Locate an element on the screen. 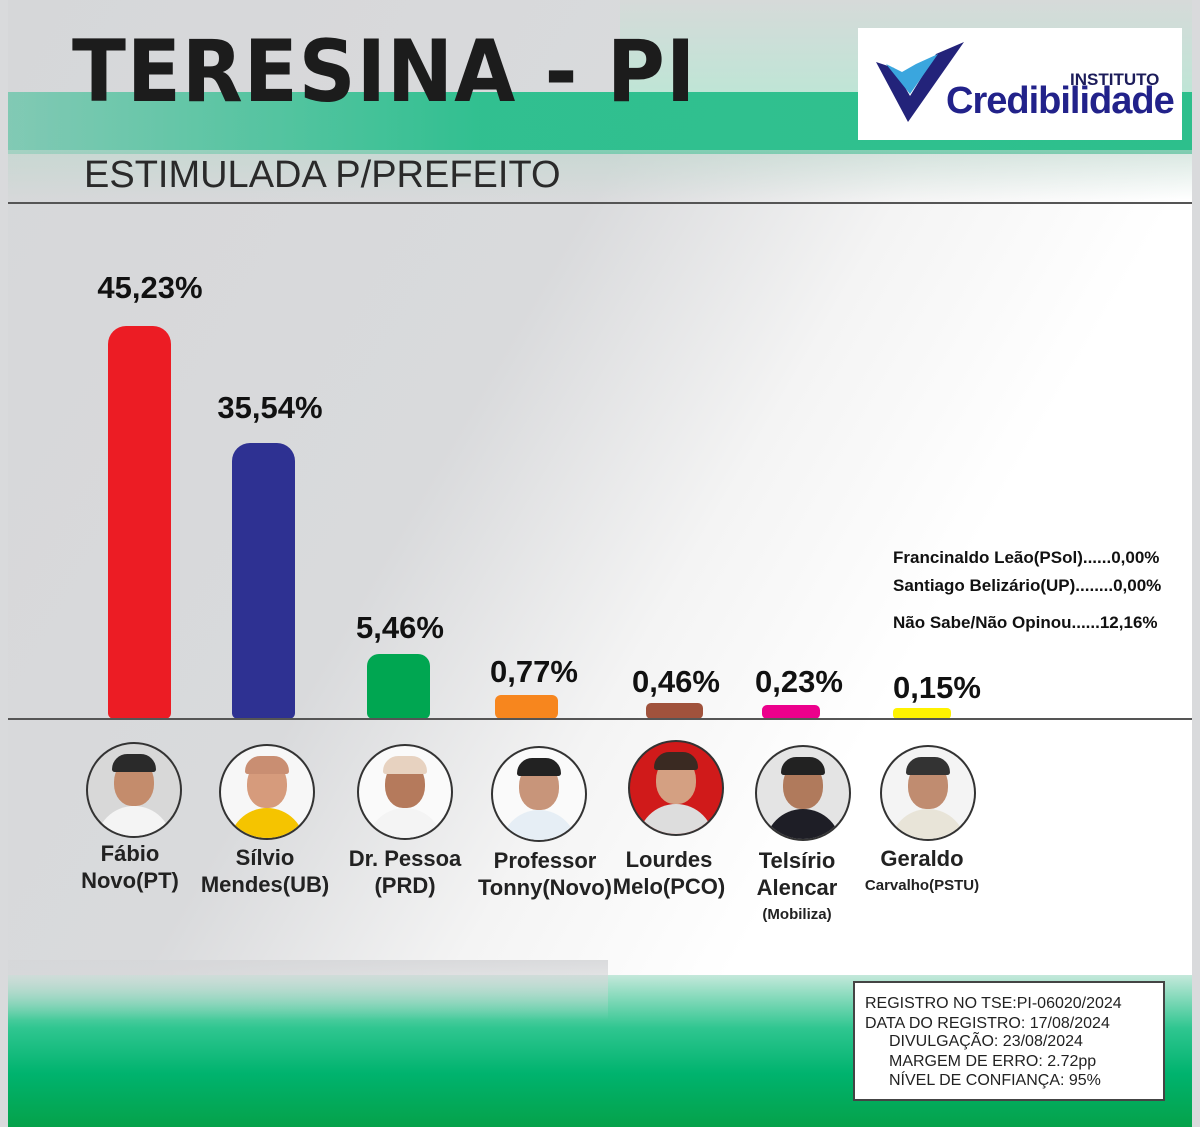 This screenshot has width=1200, height=1127. logo-name: Credibilidade is located at coordinates (1060, 101).